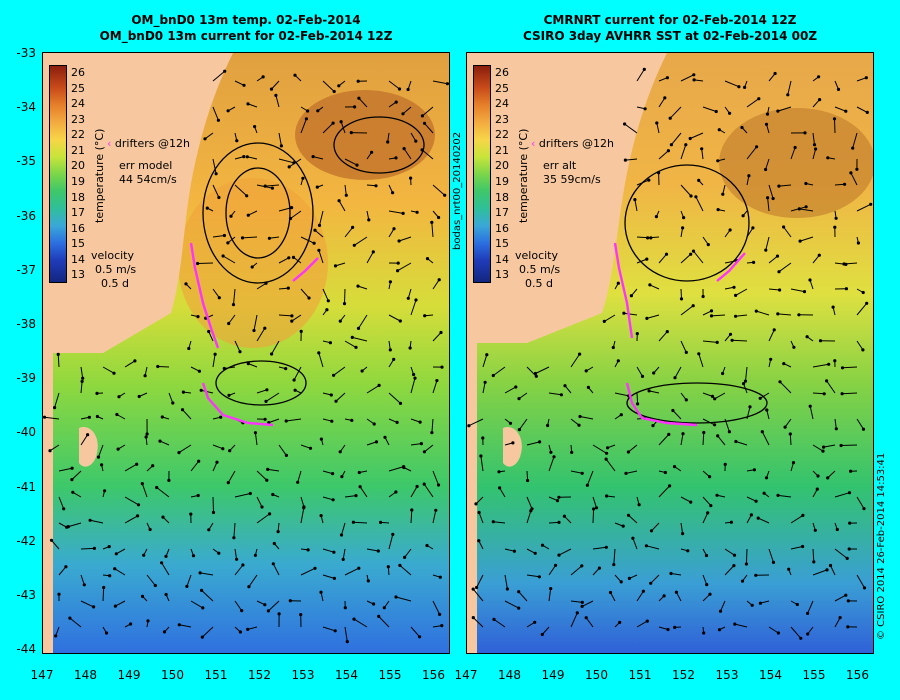 This screenshot has height=700, width=900. Describe the element at coordinates (26, 161) in the screenshot. I see `lat-tick-label: -35` at that location.